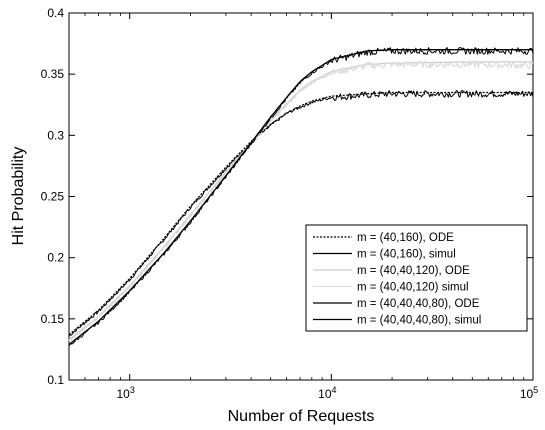 The height and width of the screenshot is (430, 545). Describe the element at coordinates (55, 13) in the screenshot. I see `y-tick-label: 0.4` at that location.